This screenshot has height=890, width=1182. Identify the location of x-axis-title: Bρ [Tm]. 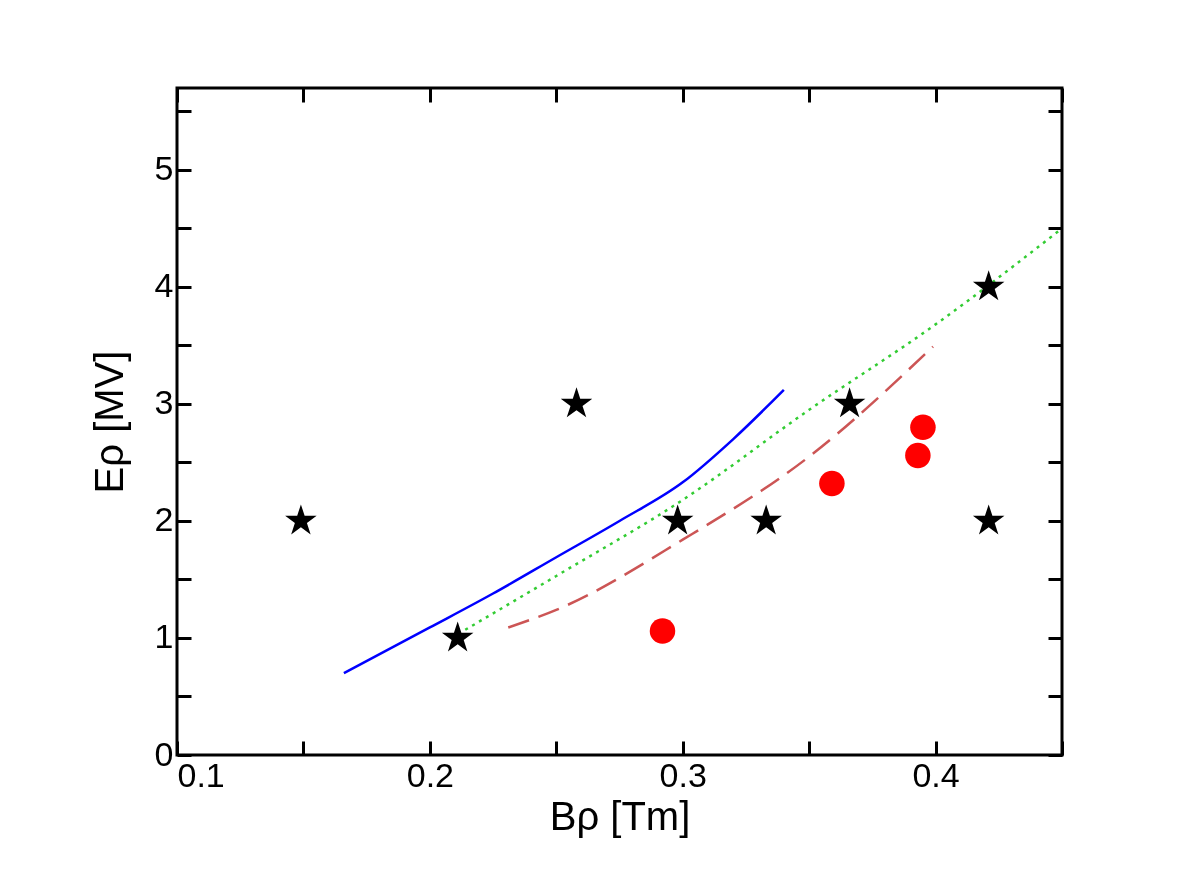
(620, 815).